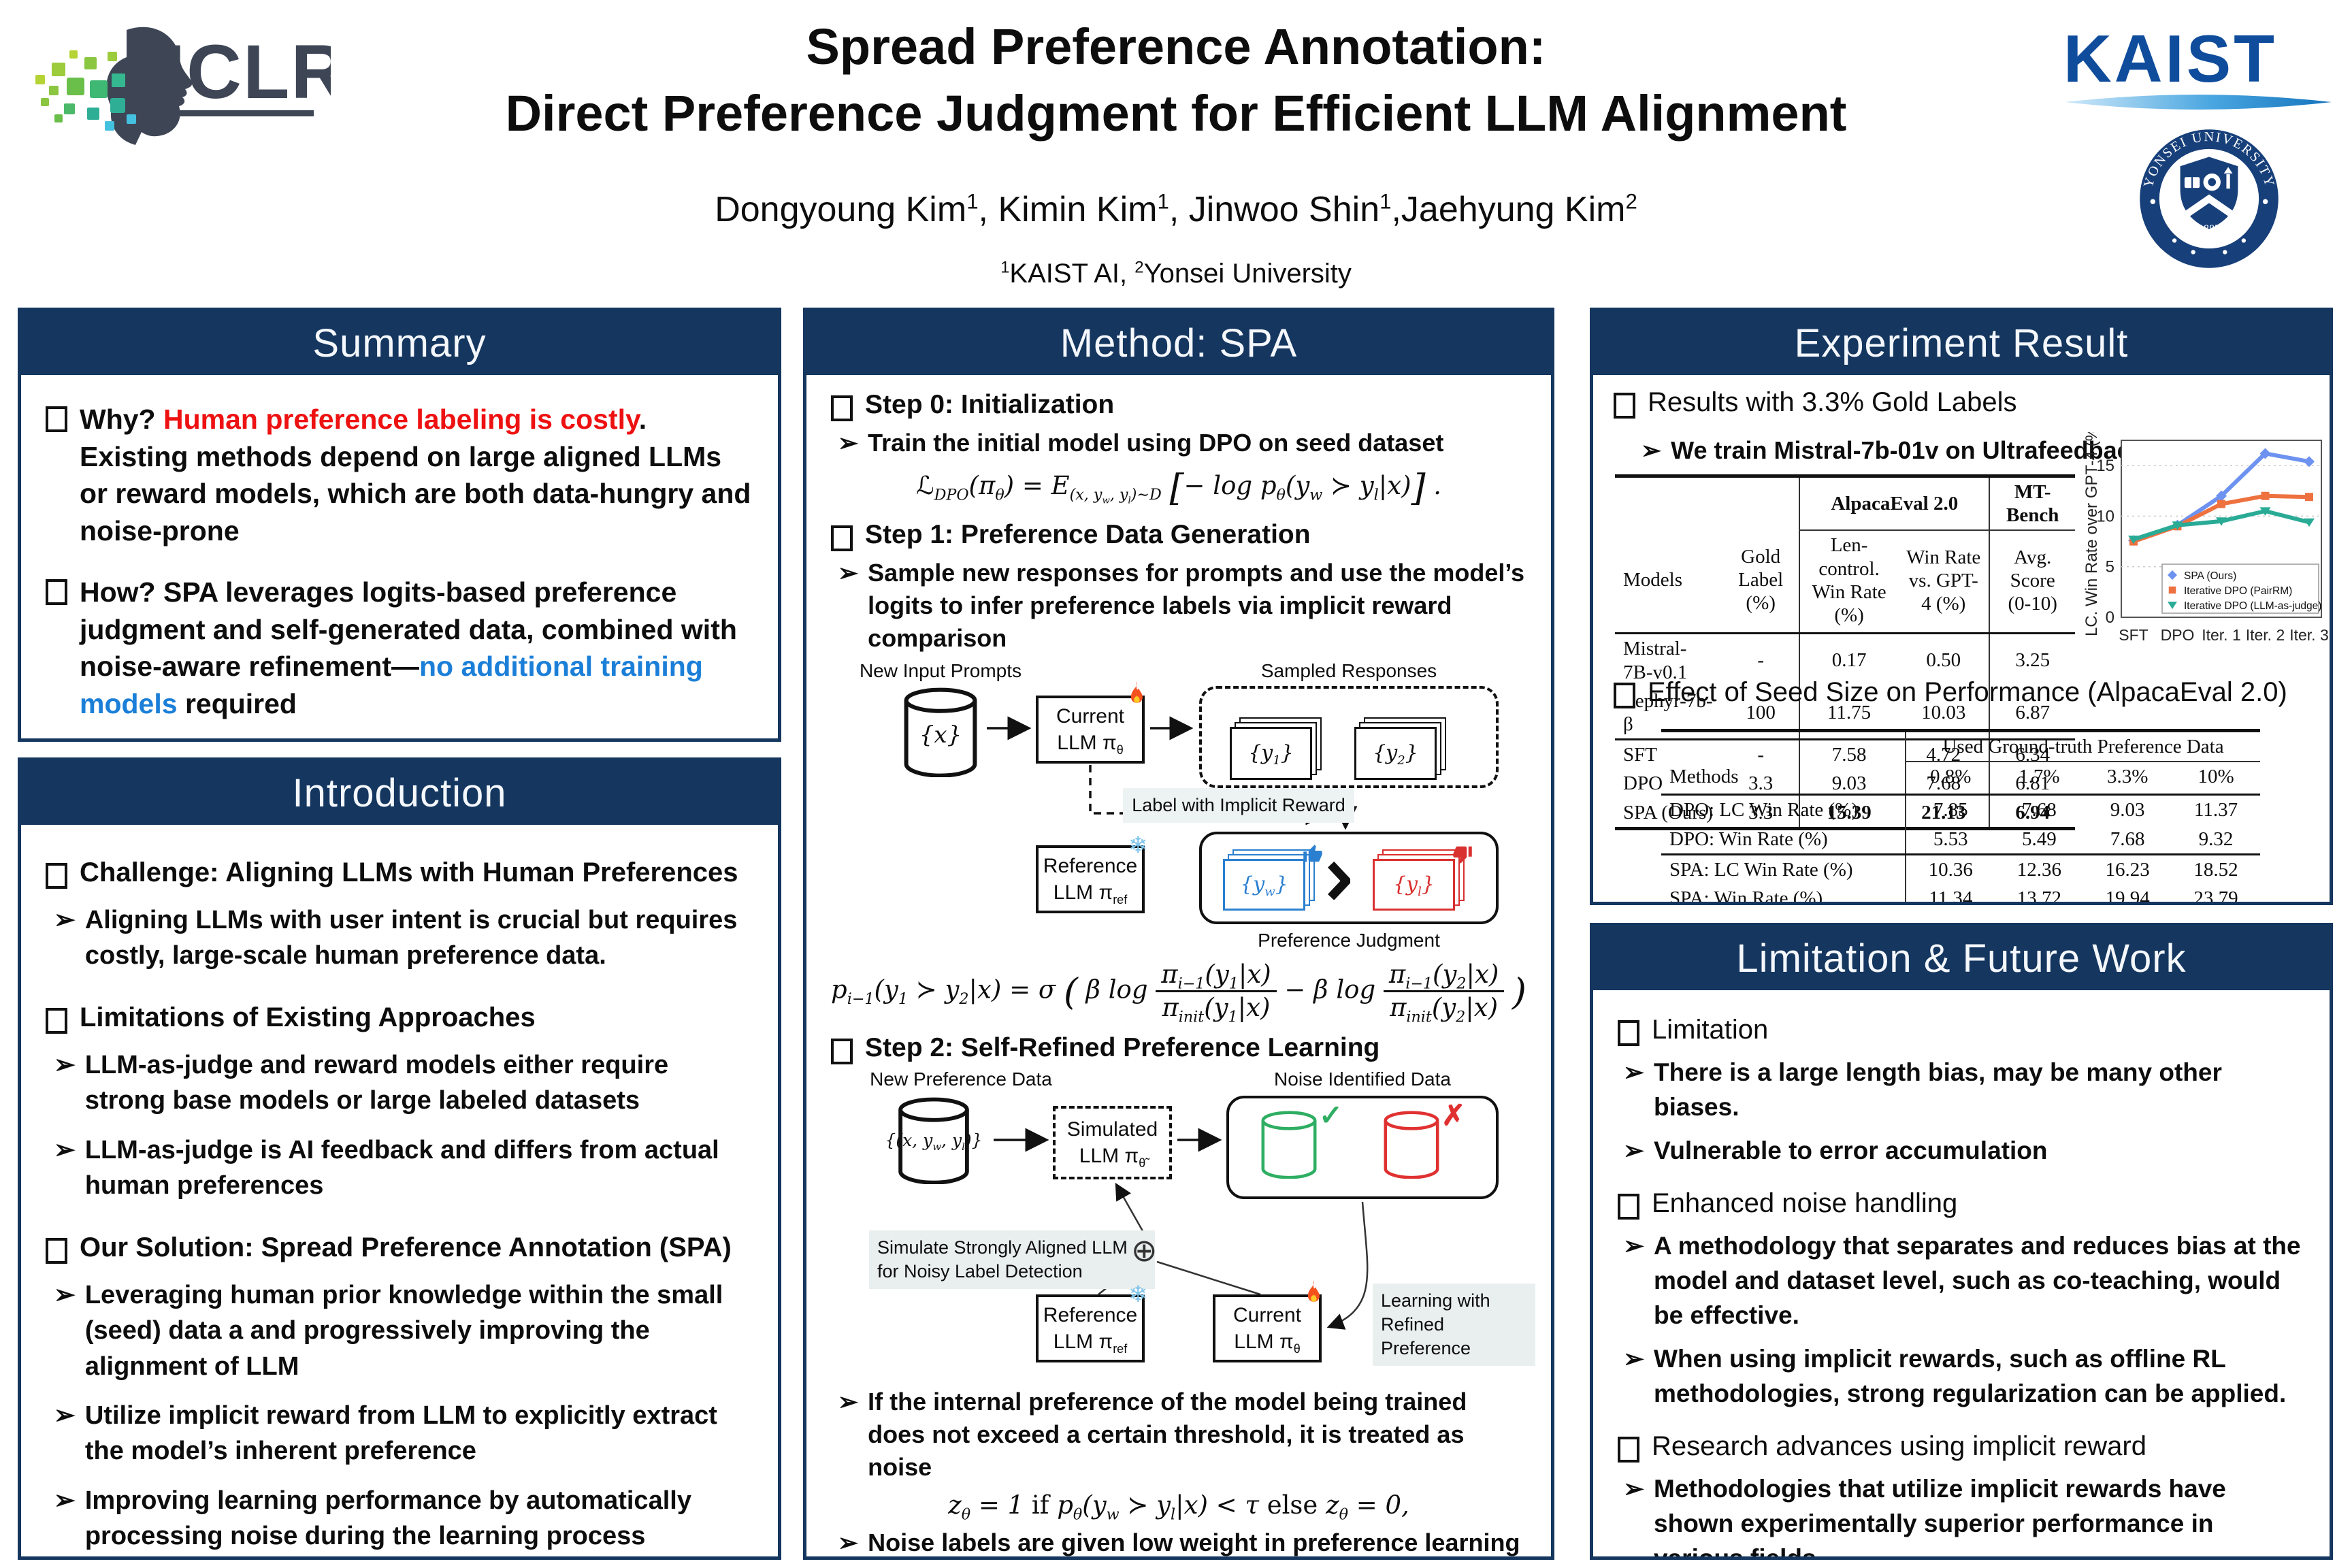 The image size is (2352, 1568). What do you see at coordinates (2199, 102) in the screenshot?
I see `kaist-swoosh` at bounding box center [2199, 102].